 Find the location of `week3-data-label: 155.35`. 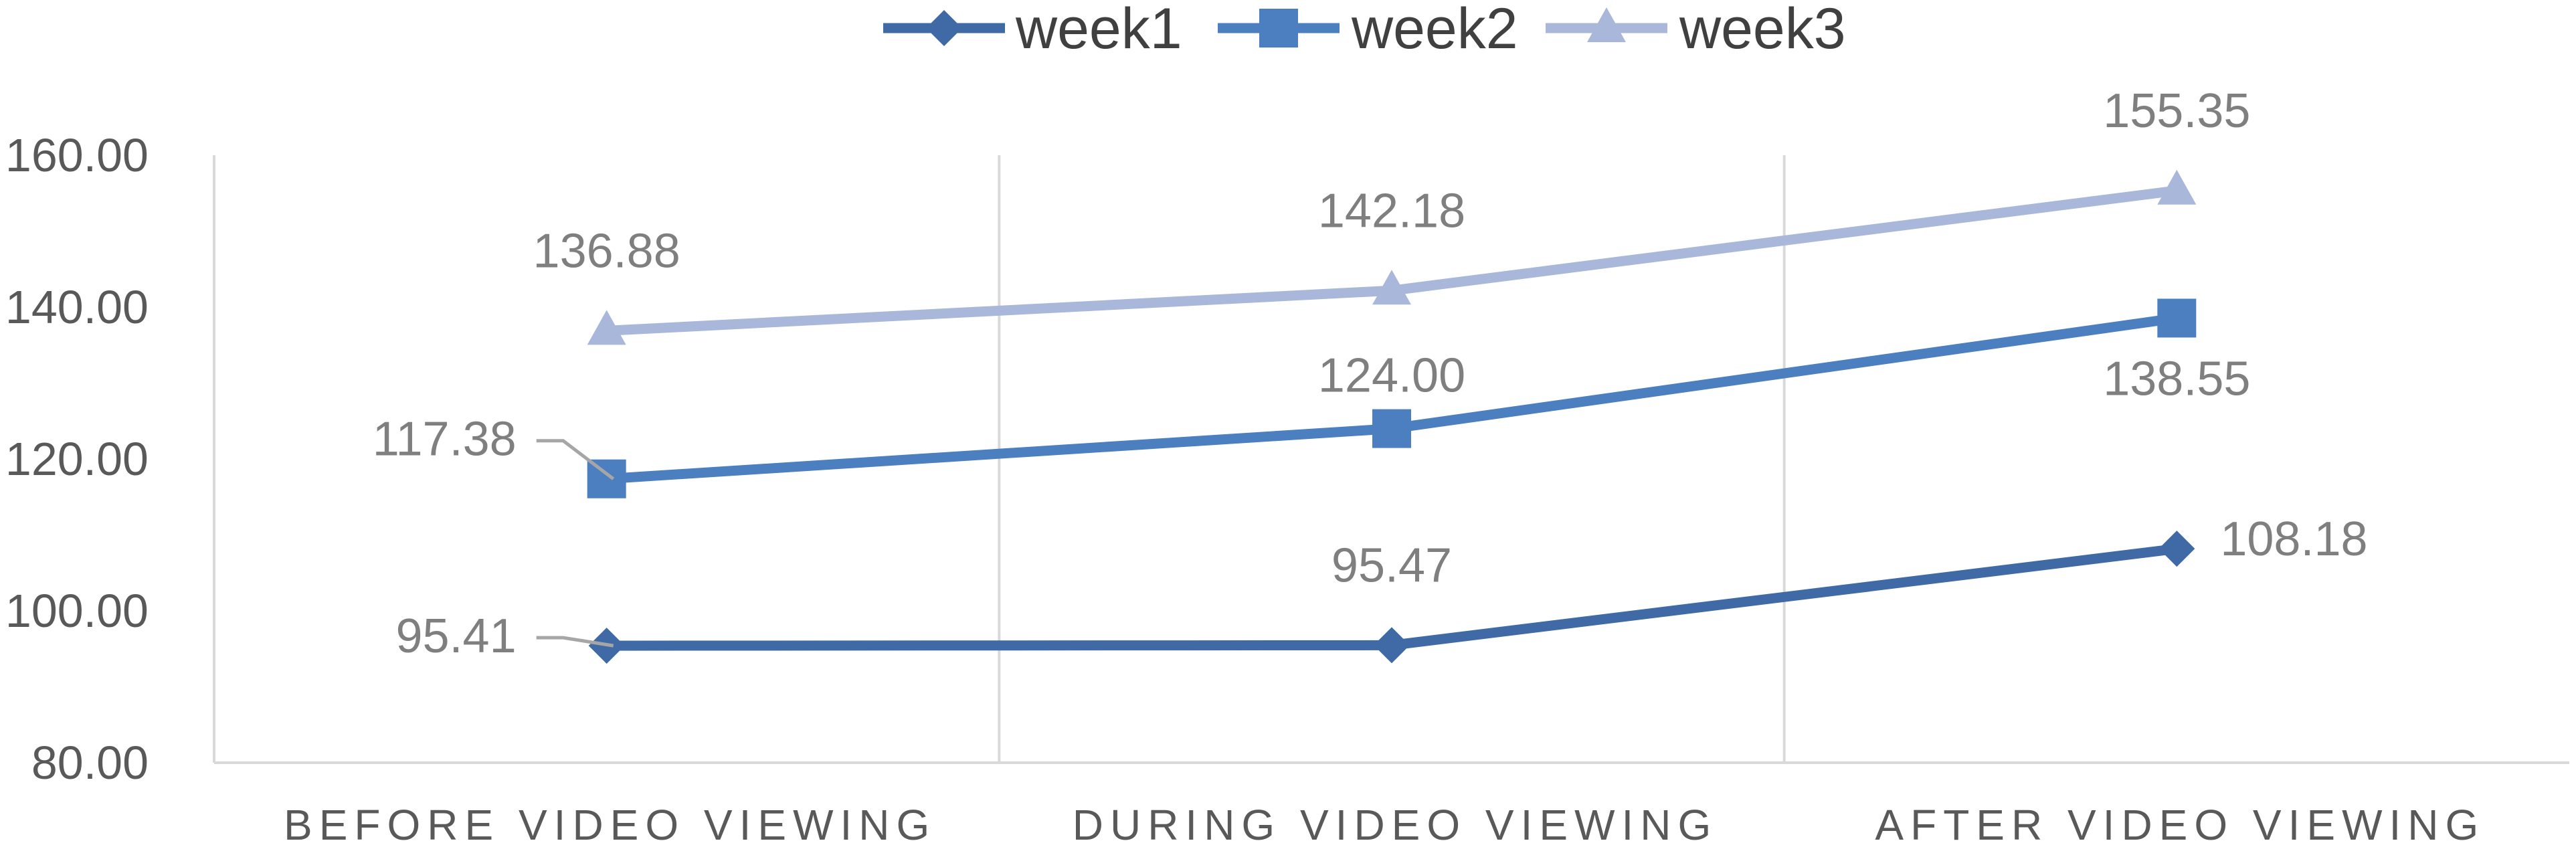

week3-data-label: 155.35 is located at coordinates (2176, 111).